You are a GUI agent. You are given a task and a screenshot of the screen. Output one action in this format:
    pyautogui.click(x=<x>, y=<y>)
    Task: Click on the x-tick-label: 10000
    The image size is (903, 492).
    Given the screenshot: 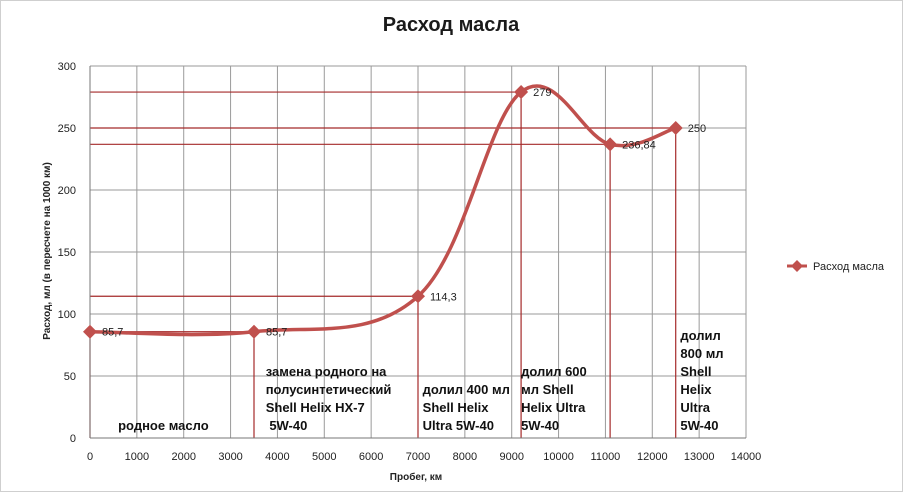 What is the action you would take?
    pyautogui.click(x=558, y=457)
    